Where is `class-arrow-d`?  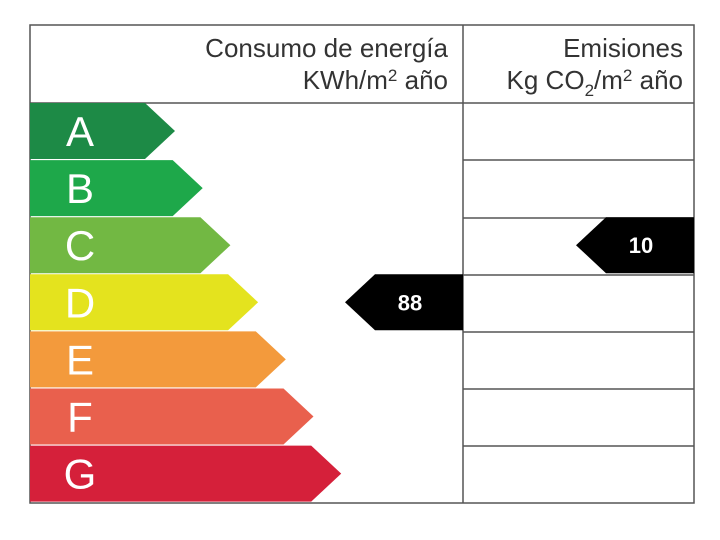 class-arrow-d is located at coordinates (144, 302).